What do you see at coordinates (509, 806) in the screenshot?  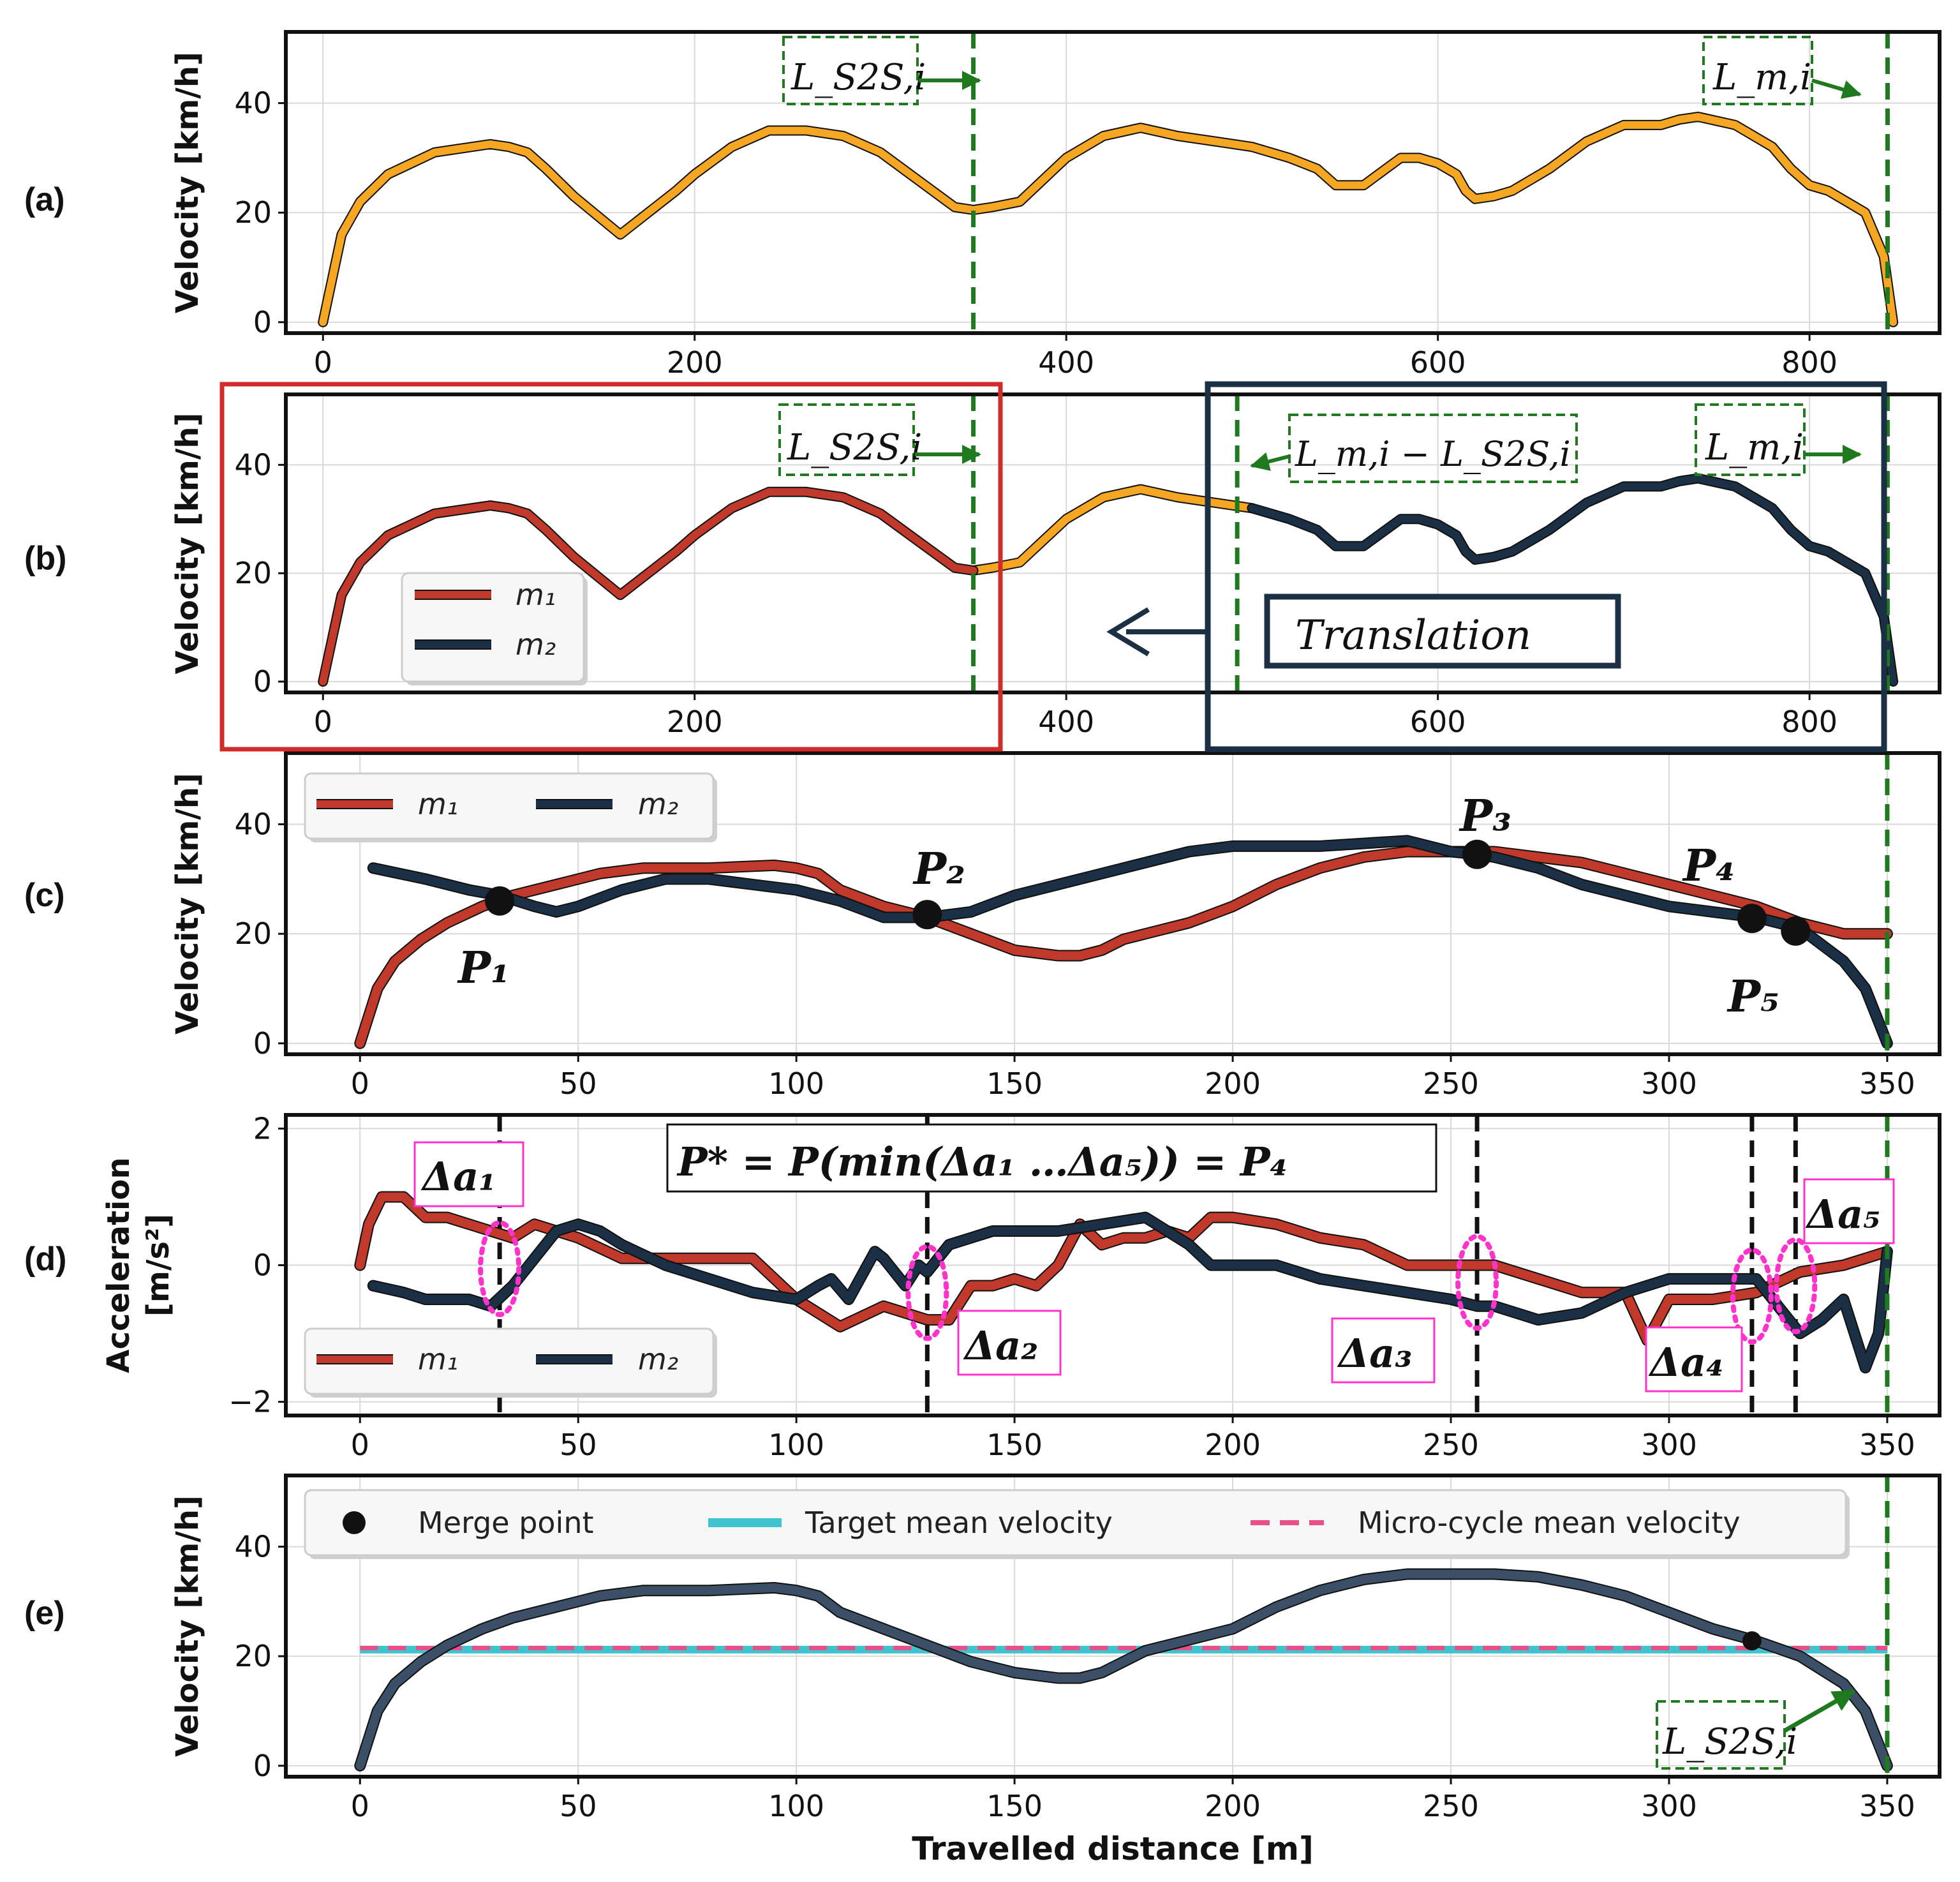 I see `legend-c` at bounding box center [509, 806].